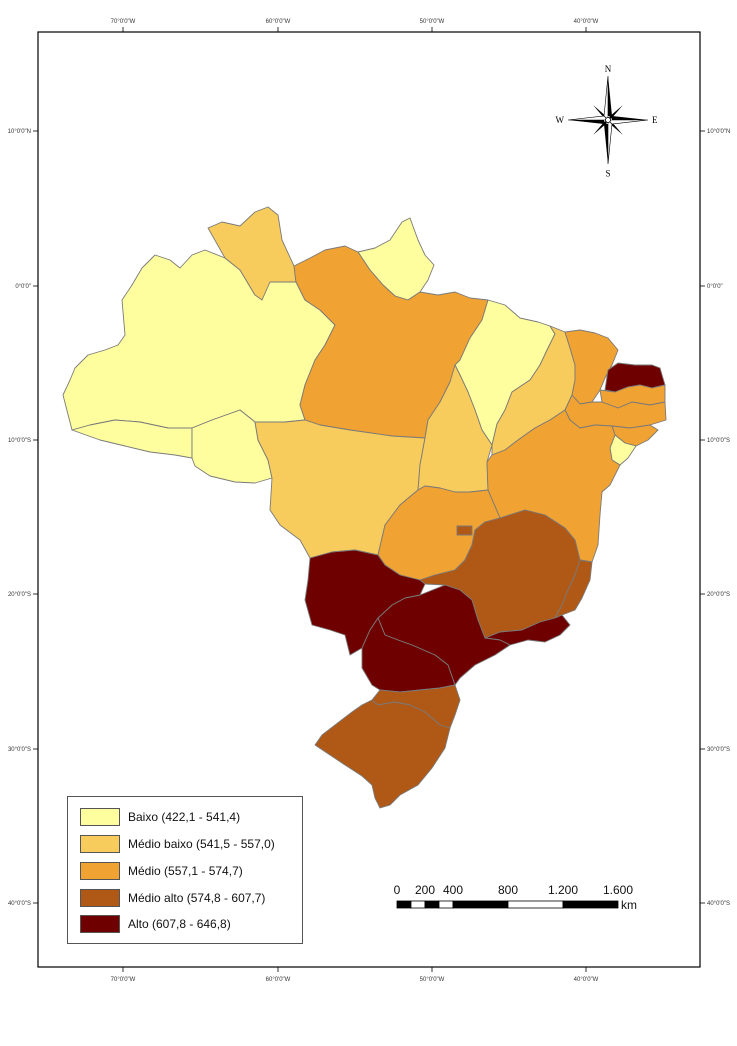 Image resolution: width=737 pixels, height=1046 pixels. What do you see at coordinates (718, 595) in the screenshot?
I see `right-tick-label: 20°0'0"S` at bounding box center [718, 595].